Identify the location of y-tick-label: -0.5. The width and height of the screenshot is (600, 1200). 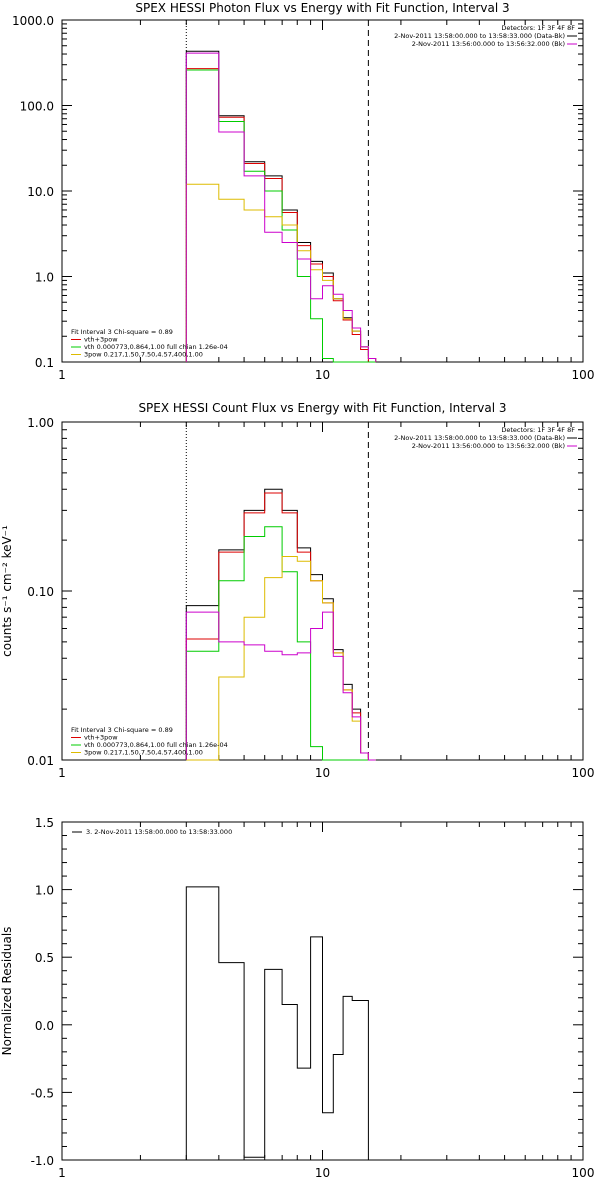
(42, 1093).